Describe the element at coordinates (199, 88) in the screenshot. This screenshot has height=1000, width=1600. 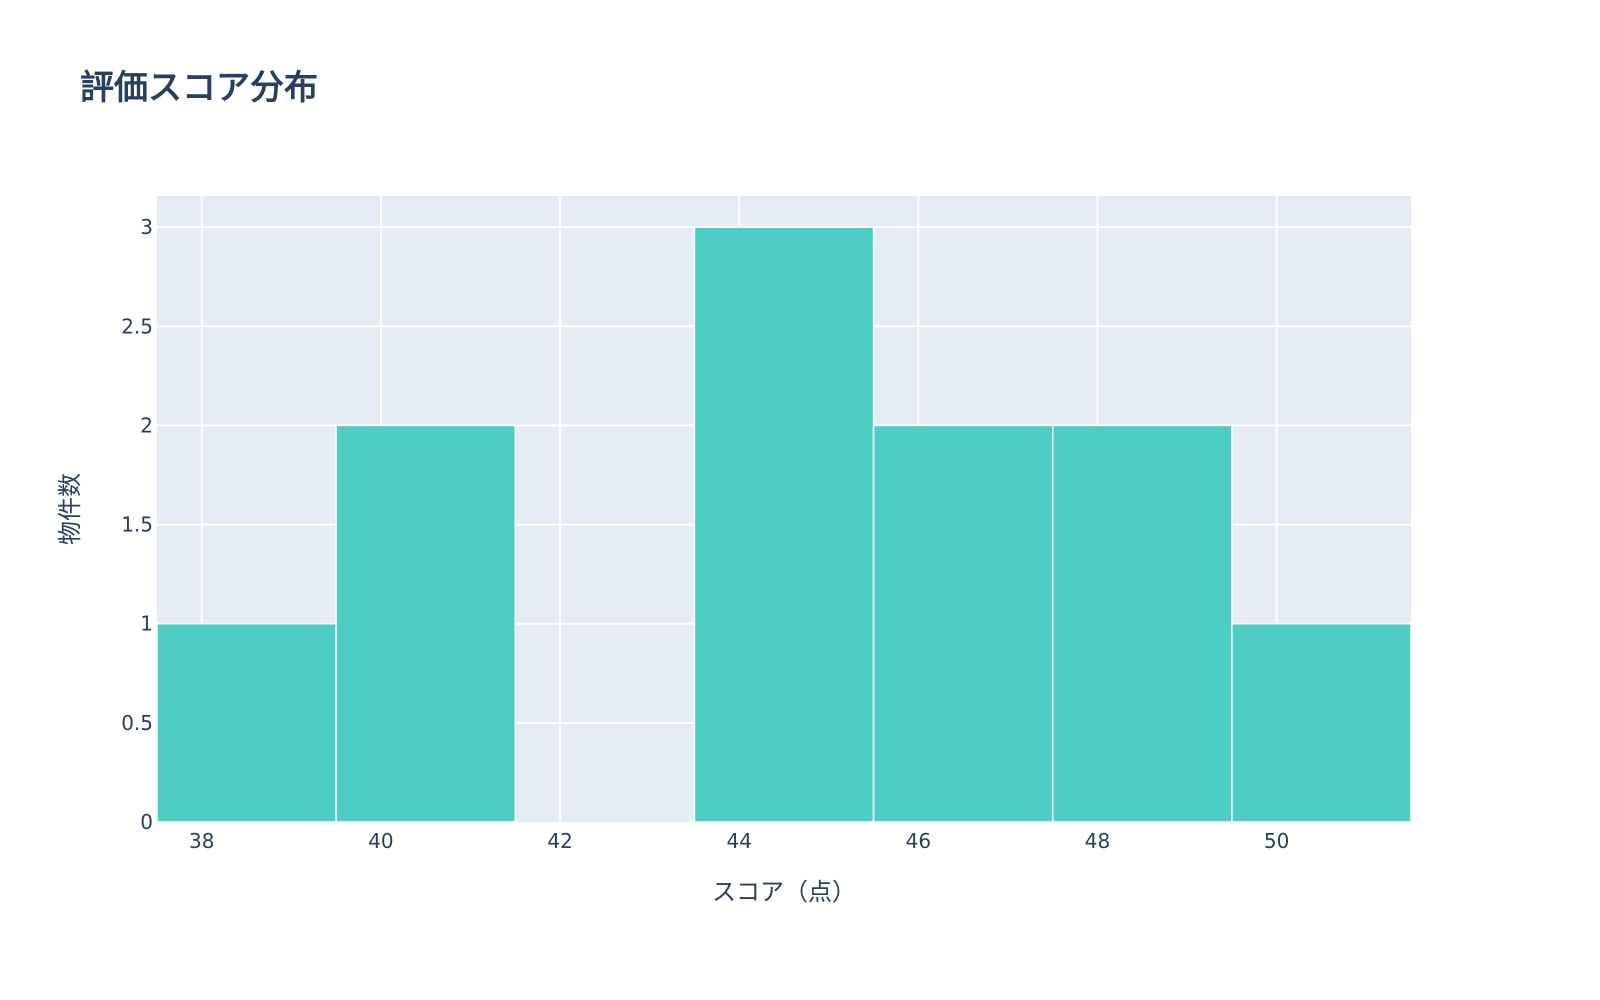
I see `chart-title: 評価スコア分布` at that location.